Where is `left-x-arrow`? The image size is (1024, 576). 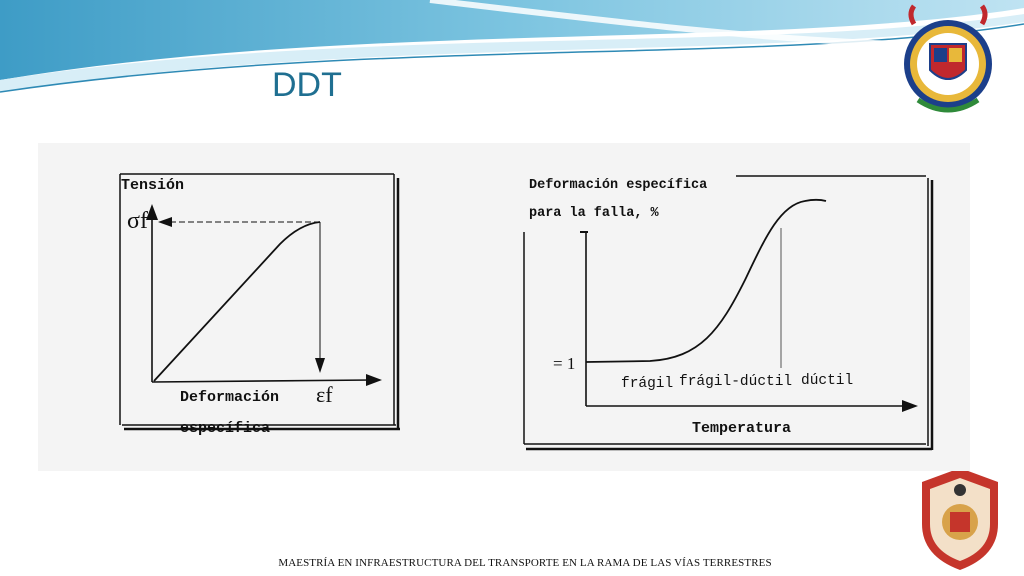
left-x-arrow is located at coordinates (374, 380).